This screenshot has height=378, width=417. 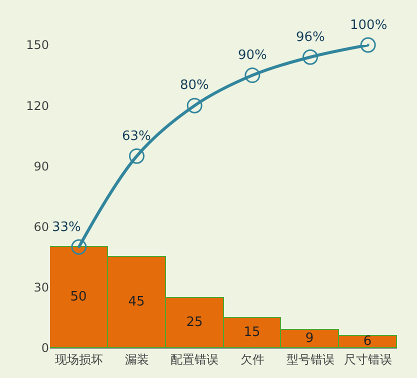 I want to click on y-tick-label: 120, so click(x=37, y=105).